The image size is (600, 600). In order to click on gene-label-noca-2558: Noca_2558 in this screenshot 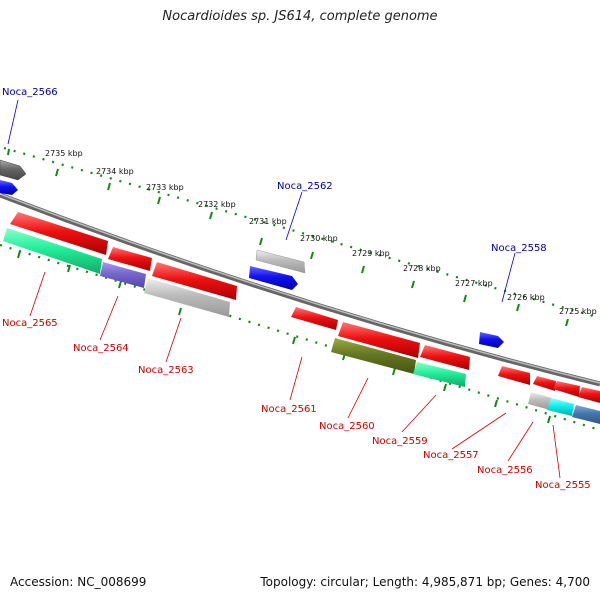, I will do `click(519, 248)`.